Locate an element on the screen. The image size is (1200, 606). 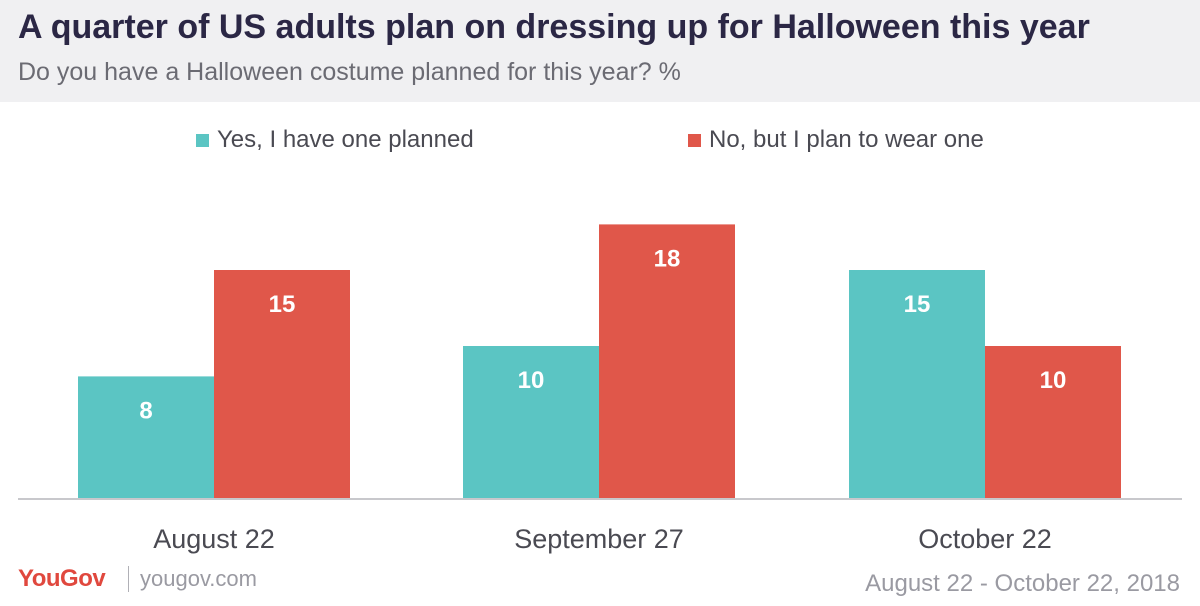
yougov-logo: YouGov is located at coordinates (62, 578).